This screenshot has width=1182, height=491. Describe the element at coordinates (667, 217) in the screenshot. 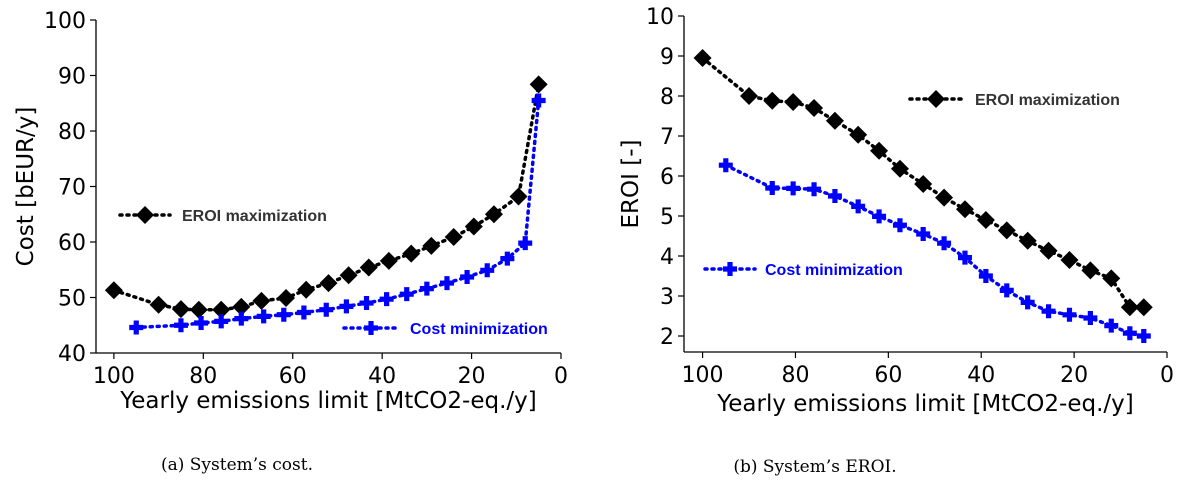

I see `y-tick-label: 5` at that location.